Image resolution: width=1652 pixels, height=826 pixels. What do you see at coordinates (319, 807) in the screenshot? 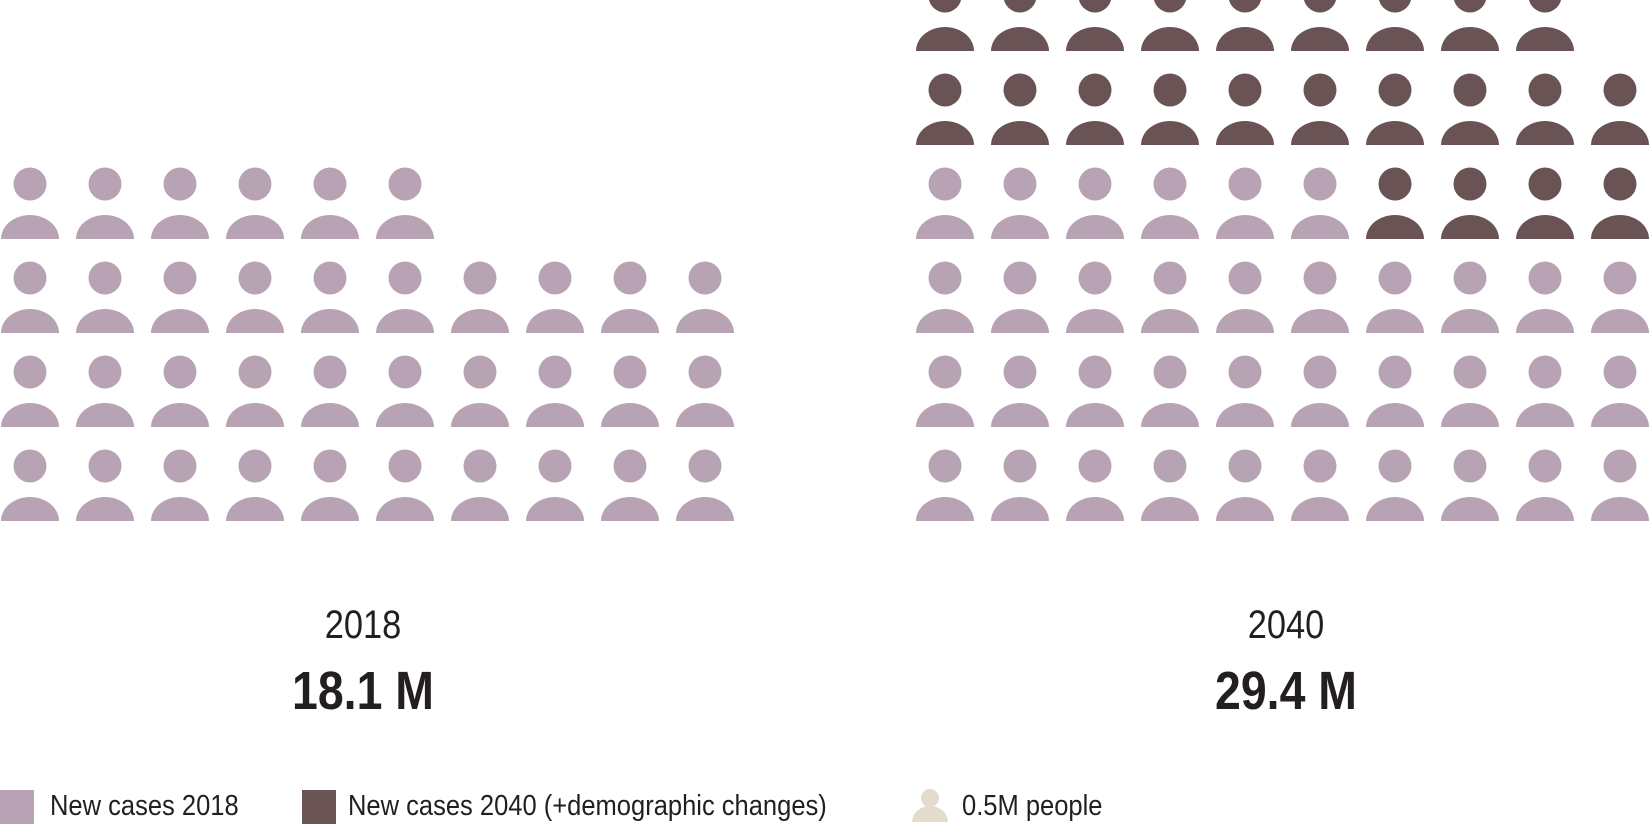
I see `legend-swatch-2040` at bounding box center [319, 807].